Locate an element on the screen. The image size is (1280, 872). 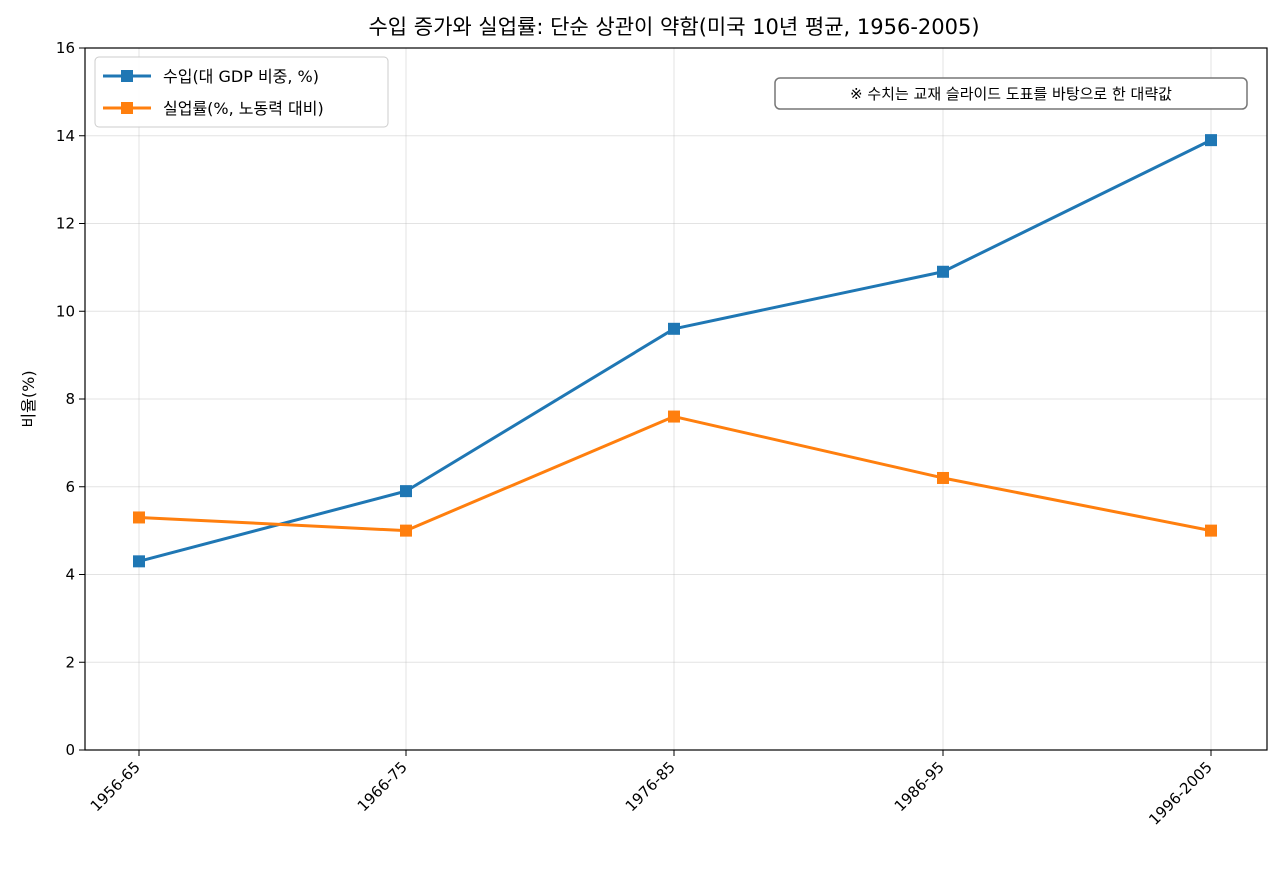
legend-box is located at coordinates (241, 92).